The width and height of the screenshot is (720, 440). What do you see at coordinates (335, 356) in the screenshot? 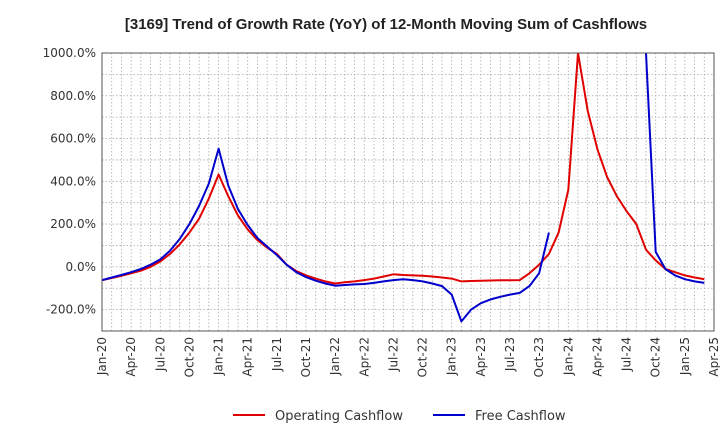
I see `x-tick-label: Jan-22` at bounding box center [335, 356].